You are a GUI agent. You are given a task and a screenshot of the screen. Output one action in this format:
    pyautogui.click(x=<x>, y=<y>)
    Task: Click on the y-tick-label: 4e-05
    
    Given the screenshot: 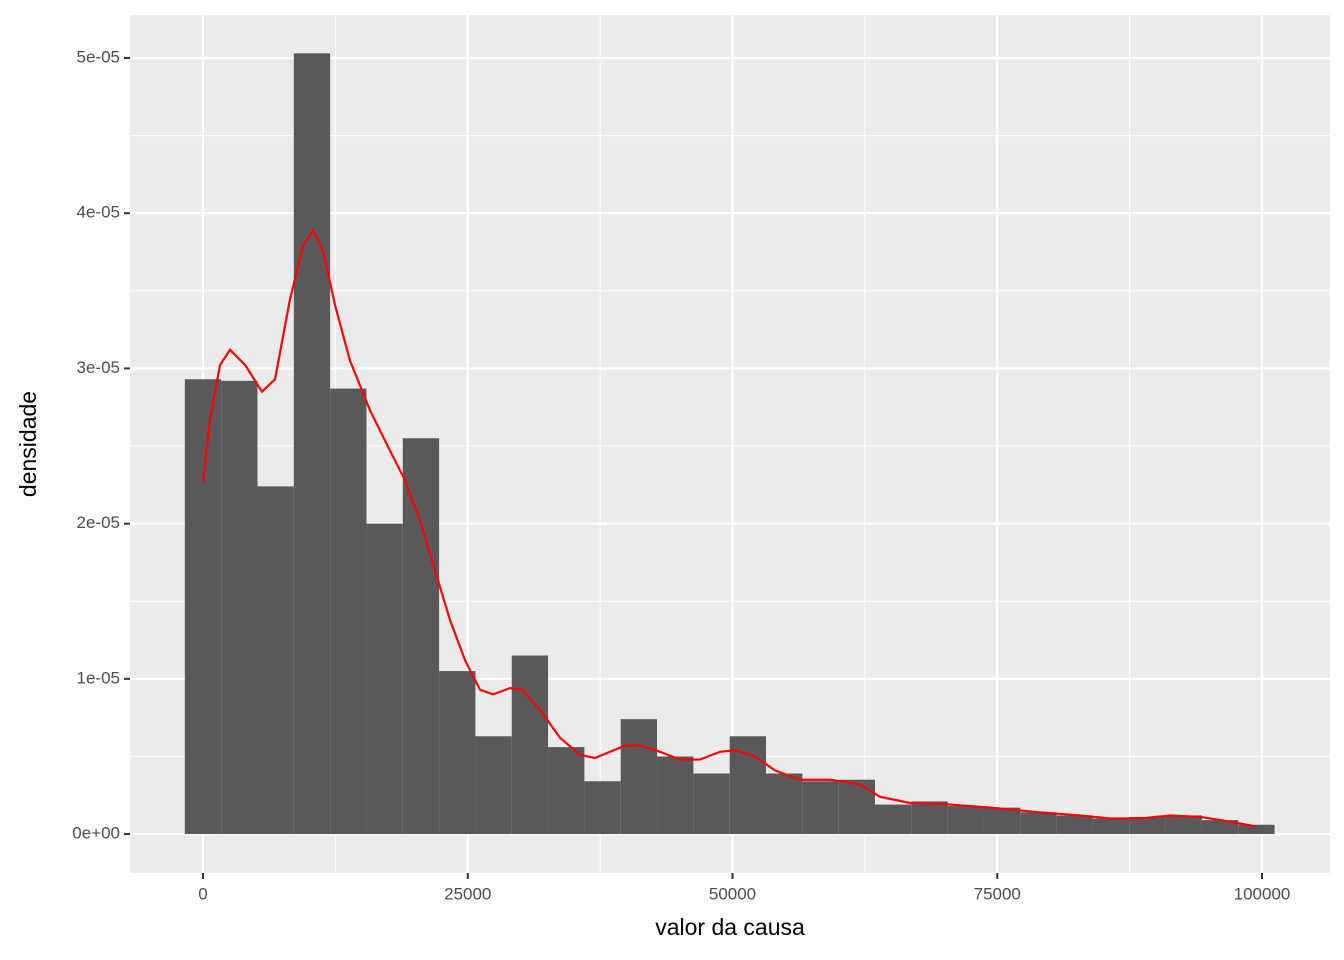 What is the action you would take?
    pyautogui.click(x=98, y=212)
    